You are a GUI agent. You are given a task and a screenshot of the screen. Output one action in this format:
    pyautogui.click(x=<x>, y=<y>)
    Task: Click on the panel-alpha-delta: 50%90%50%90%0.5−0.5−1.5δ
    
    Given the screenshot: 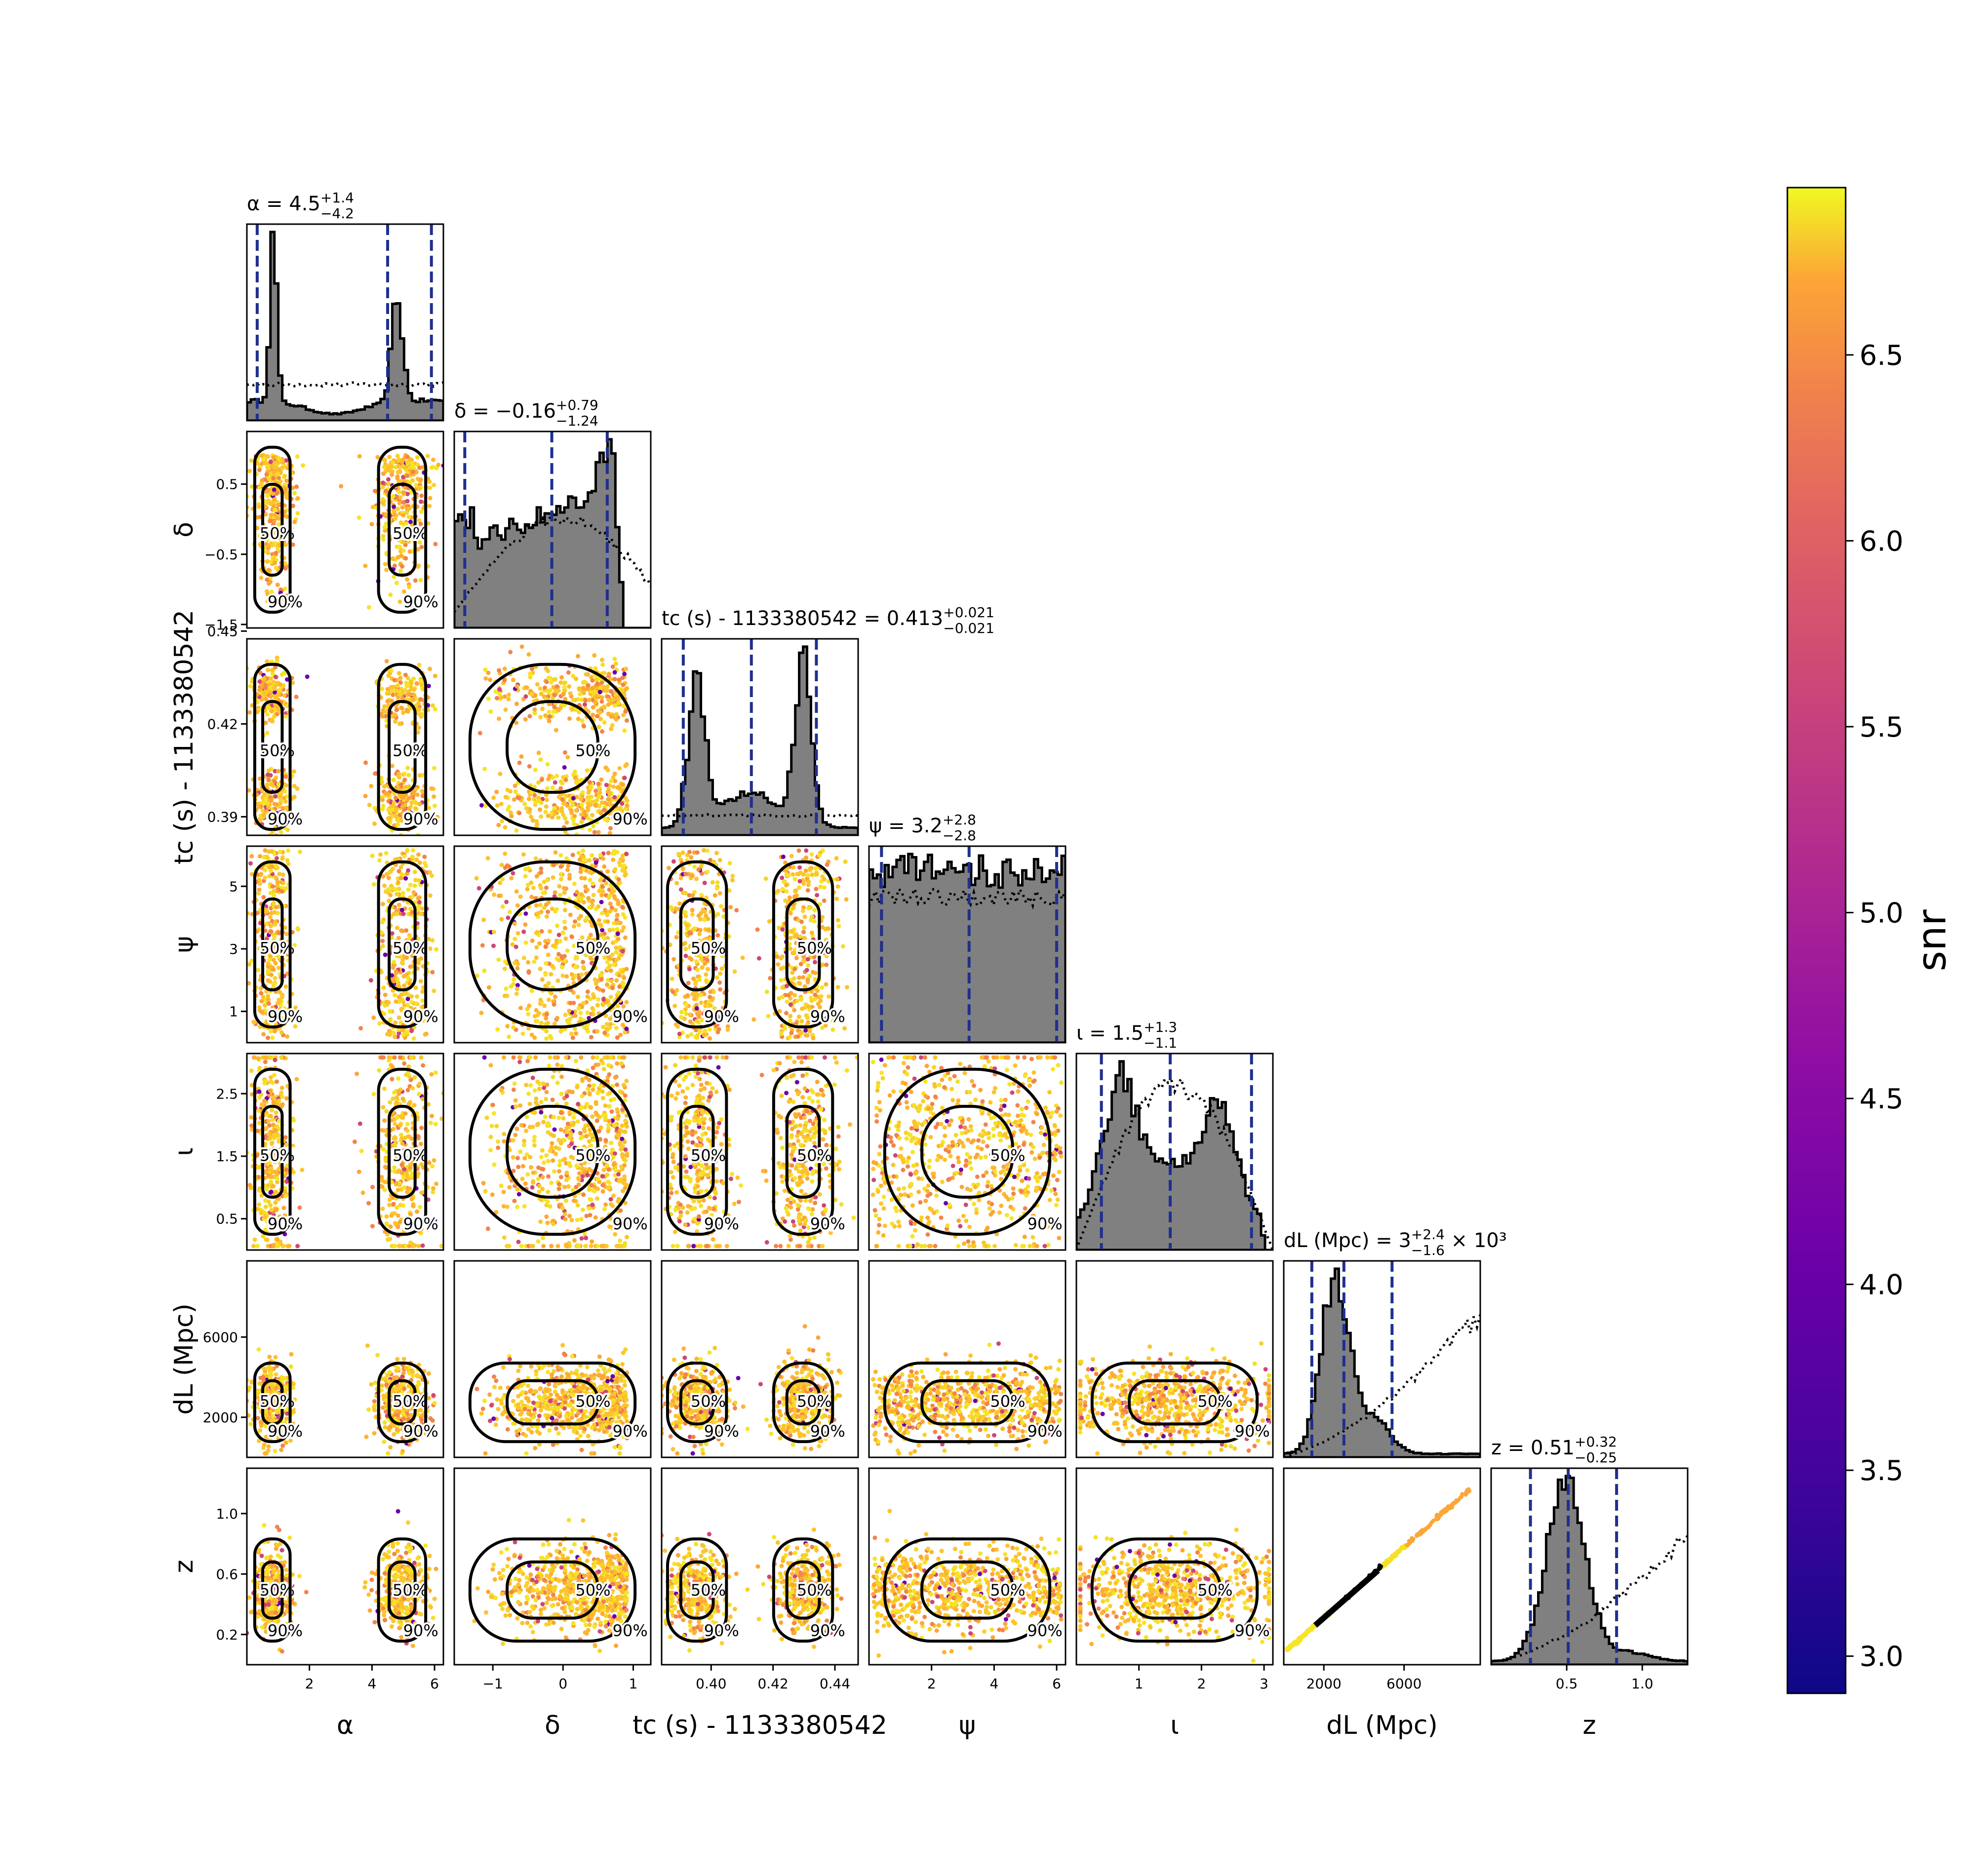 What is the action you would take?
    pyautogui.click(x=307, y=531)
    